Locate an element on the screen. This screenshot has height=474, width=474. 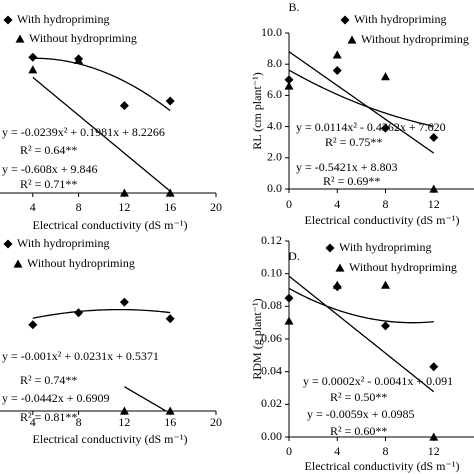
y-tick-label: 0.08 is located at coordinates (271, 305).